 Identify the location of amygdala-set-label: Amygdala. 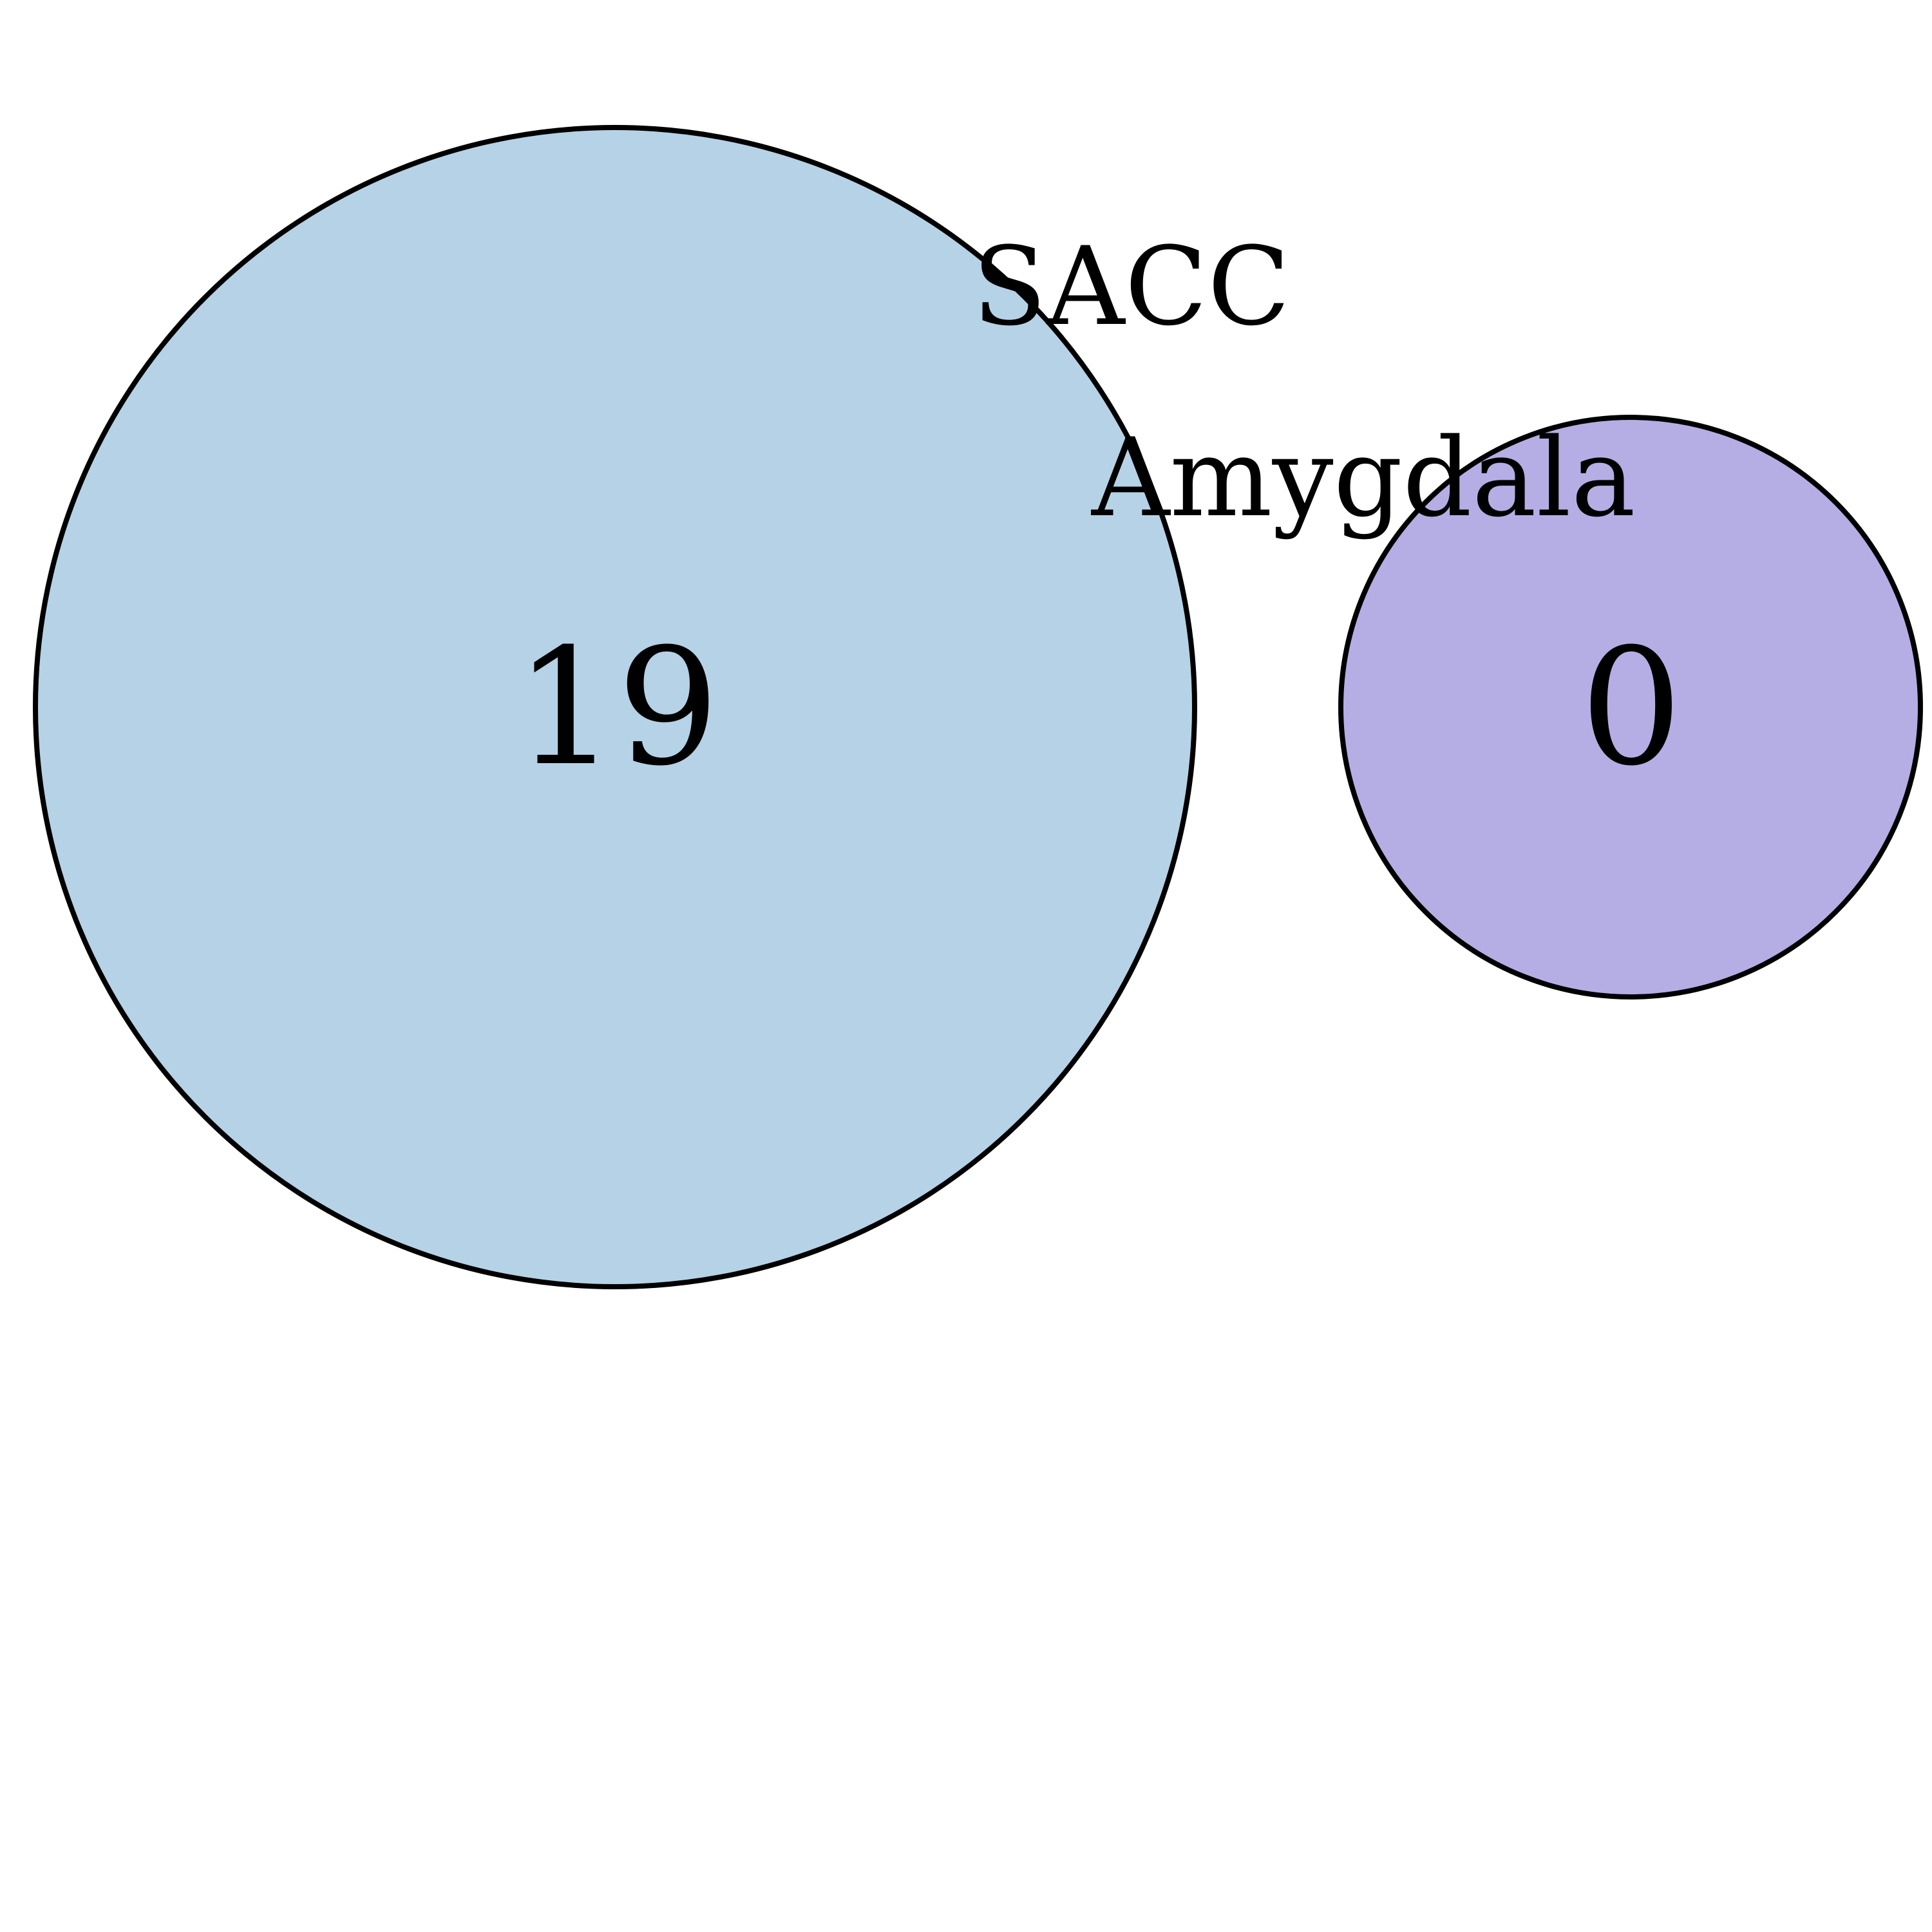
(1364, 478).